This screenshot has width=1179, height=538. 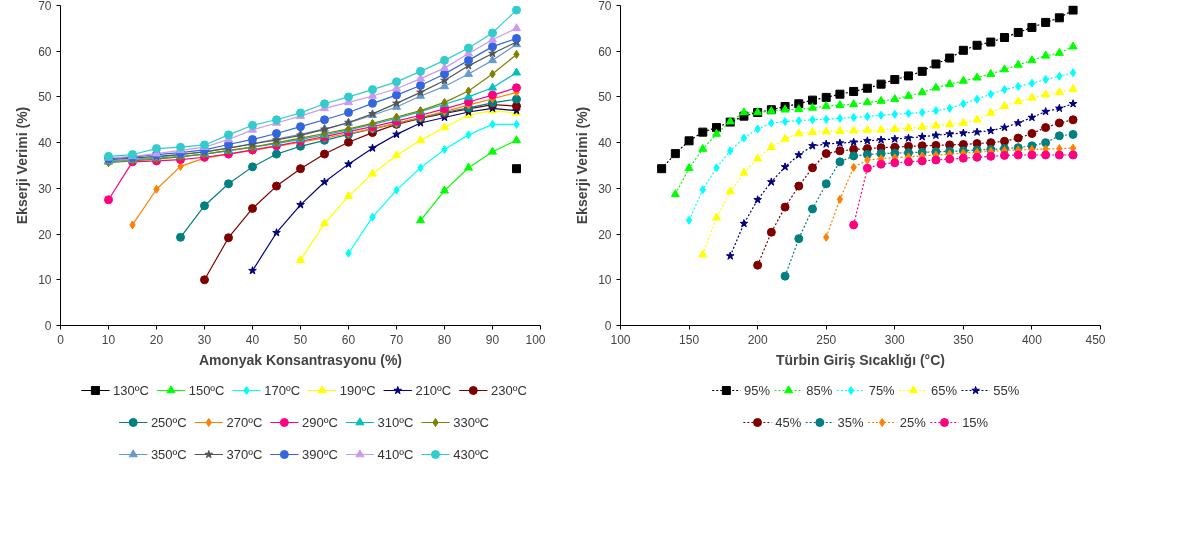 I want to click on x-tick-label: 200, so click(x=757, y=339).